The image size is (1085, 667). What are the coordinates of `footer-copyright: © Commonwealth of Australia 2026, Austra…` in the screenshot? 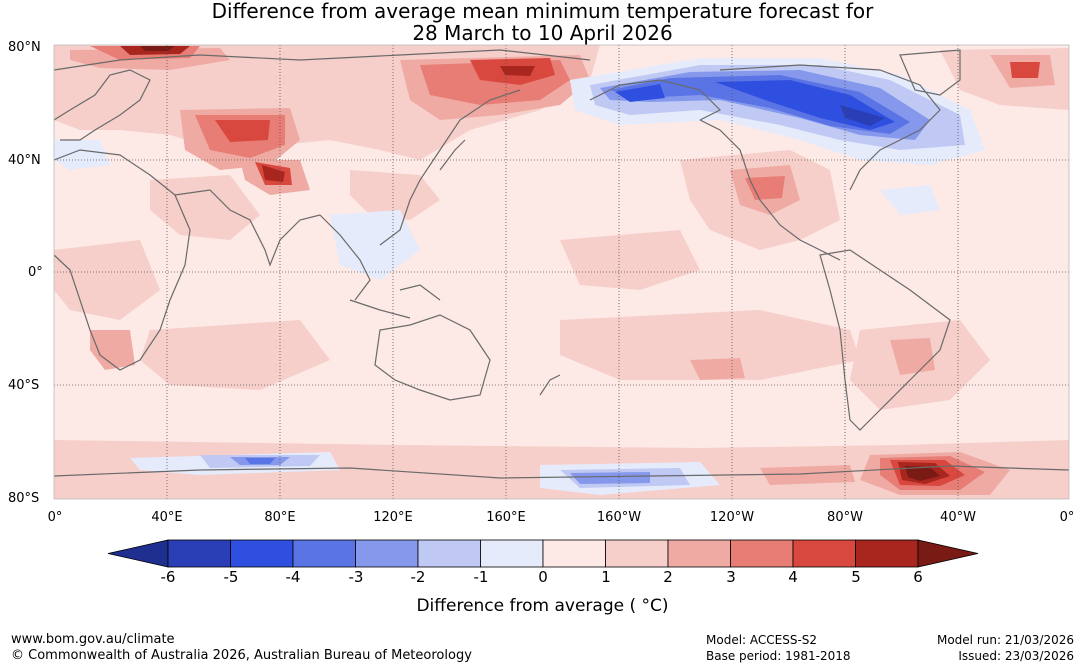 It's located at (241, 655).